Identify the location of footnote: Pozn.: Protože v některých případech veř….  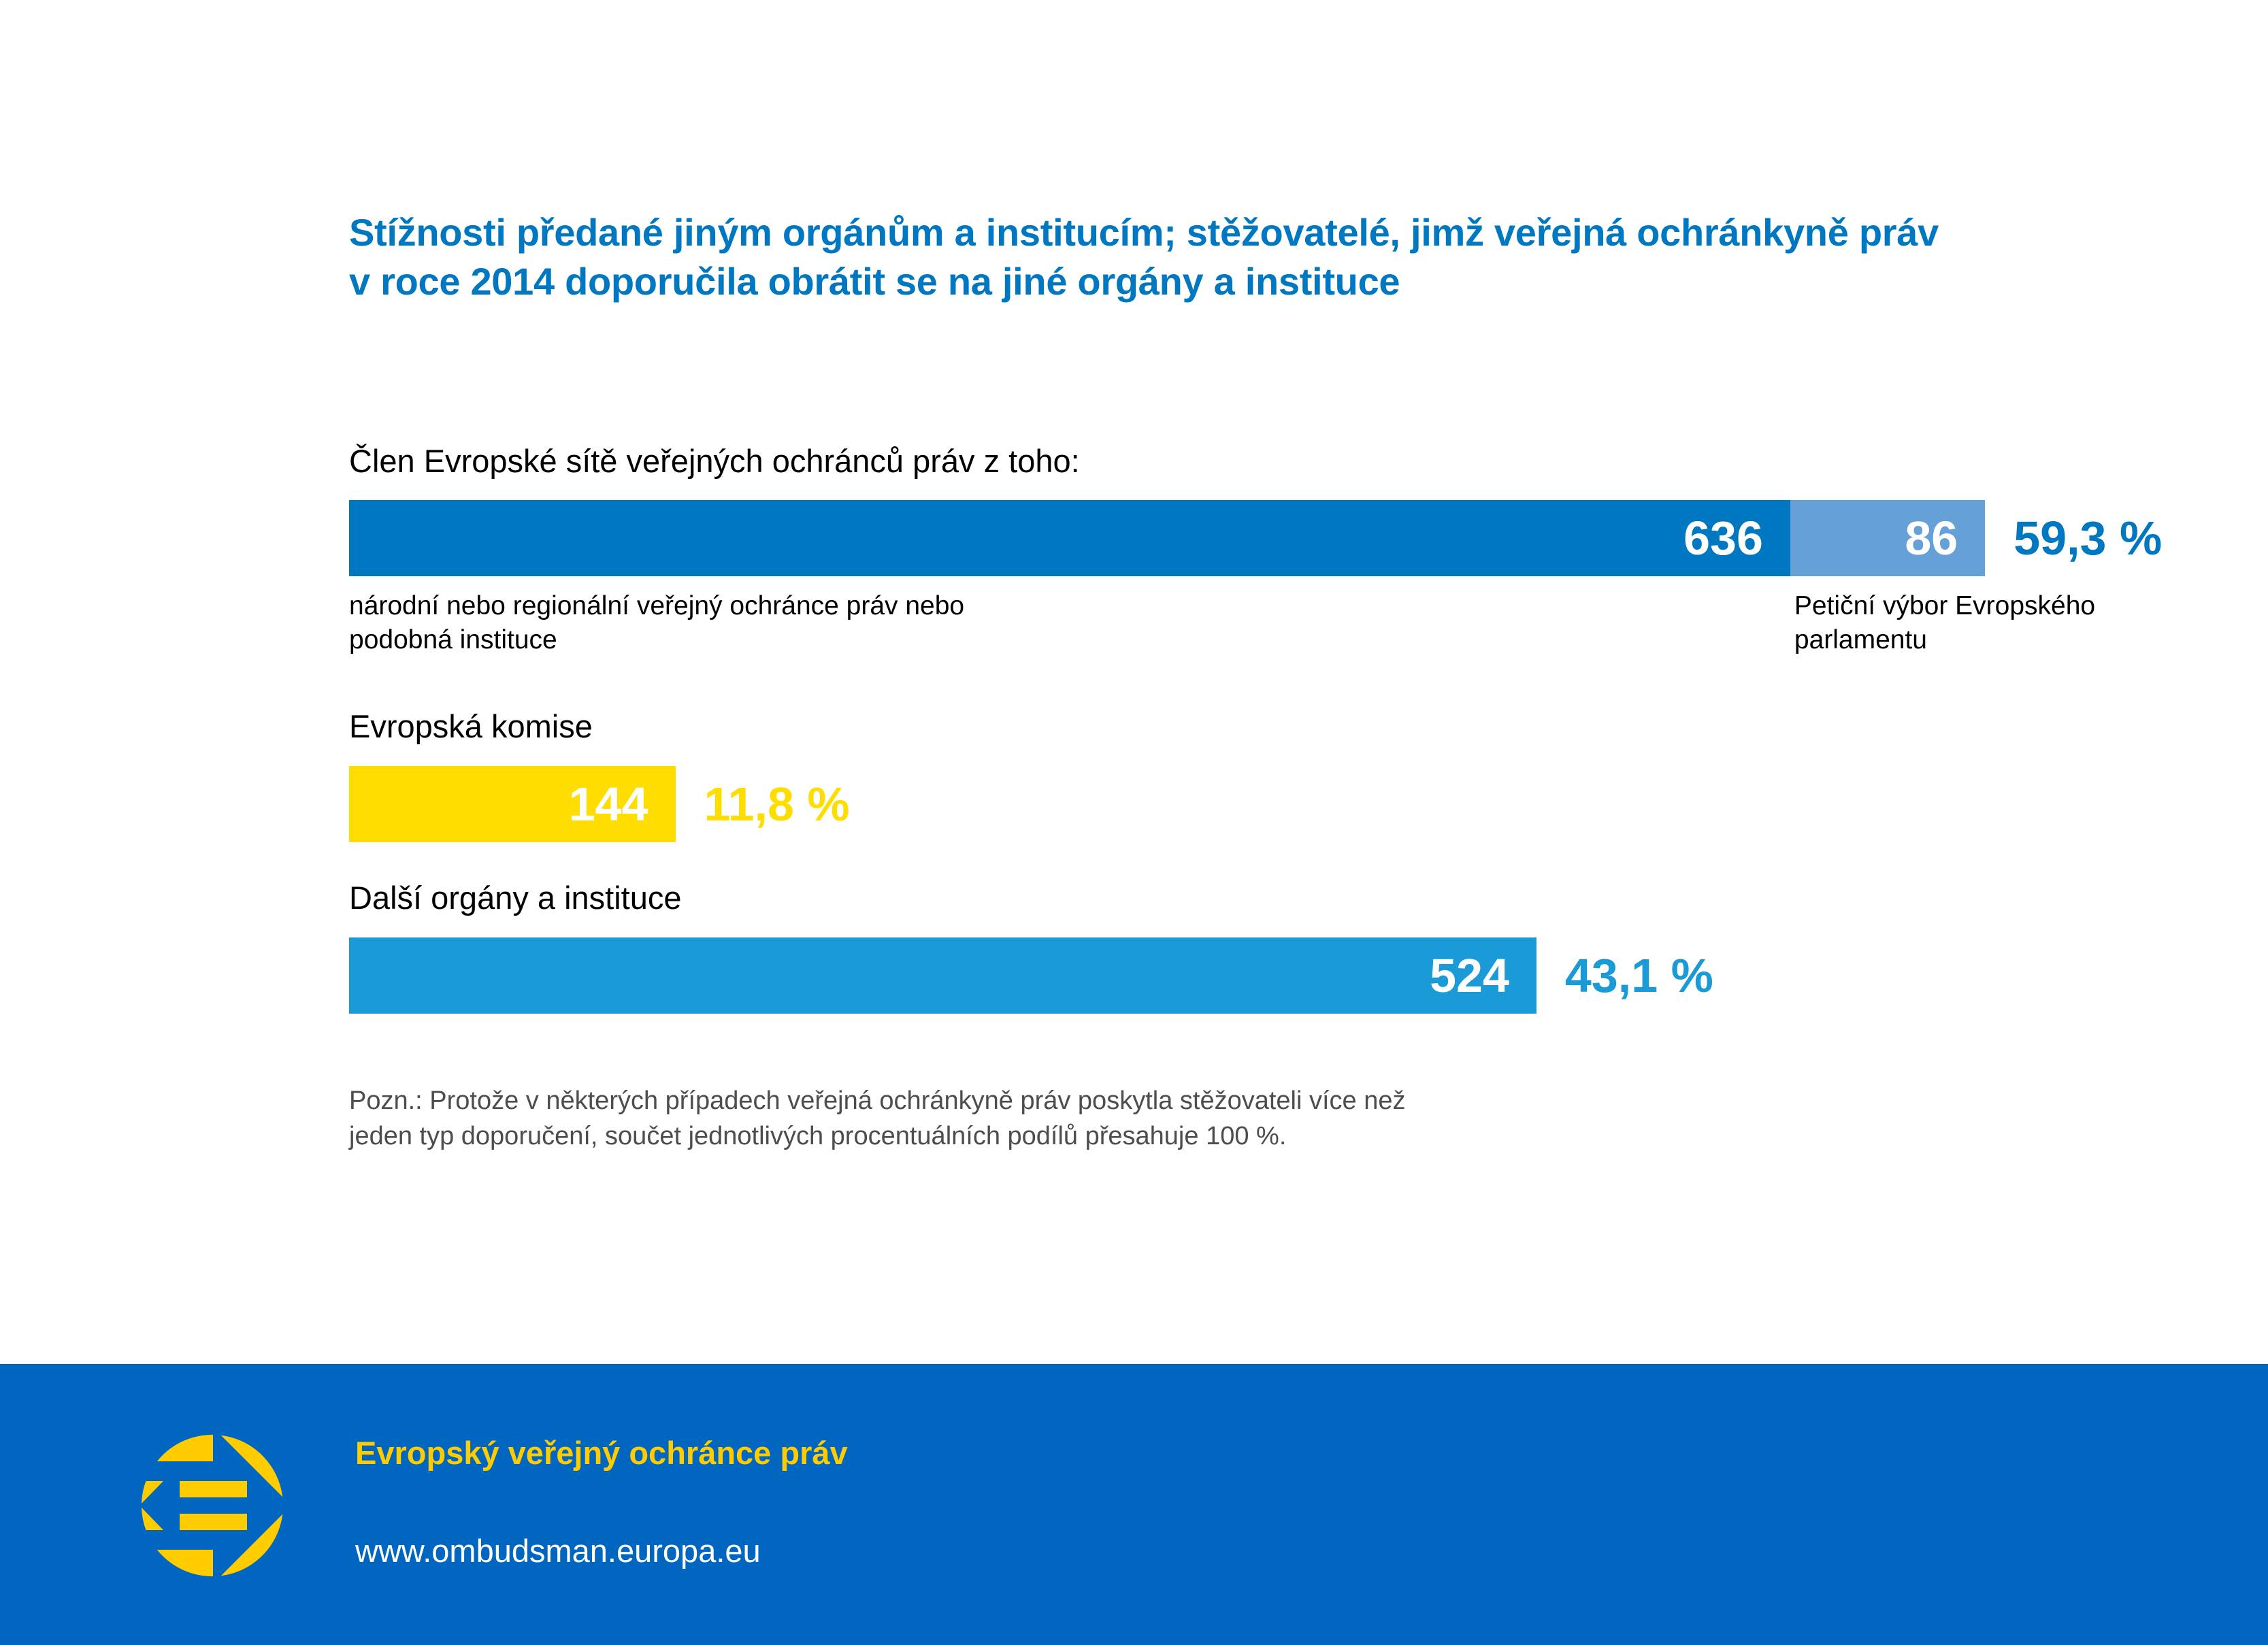
(877, 1119).